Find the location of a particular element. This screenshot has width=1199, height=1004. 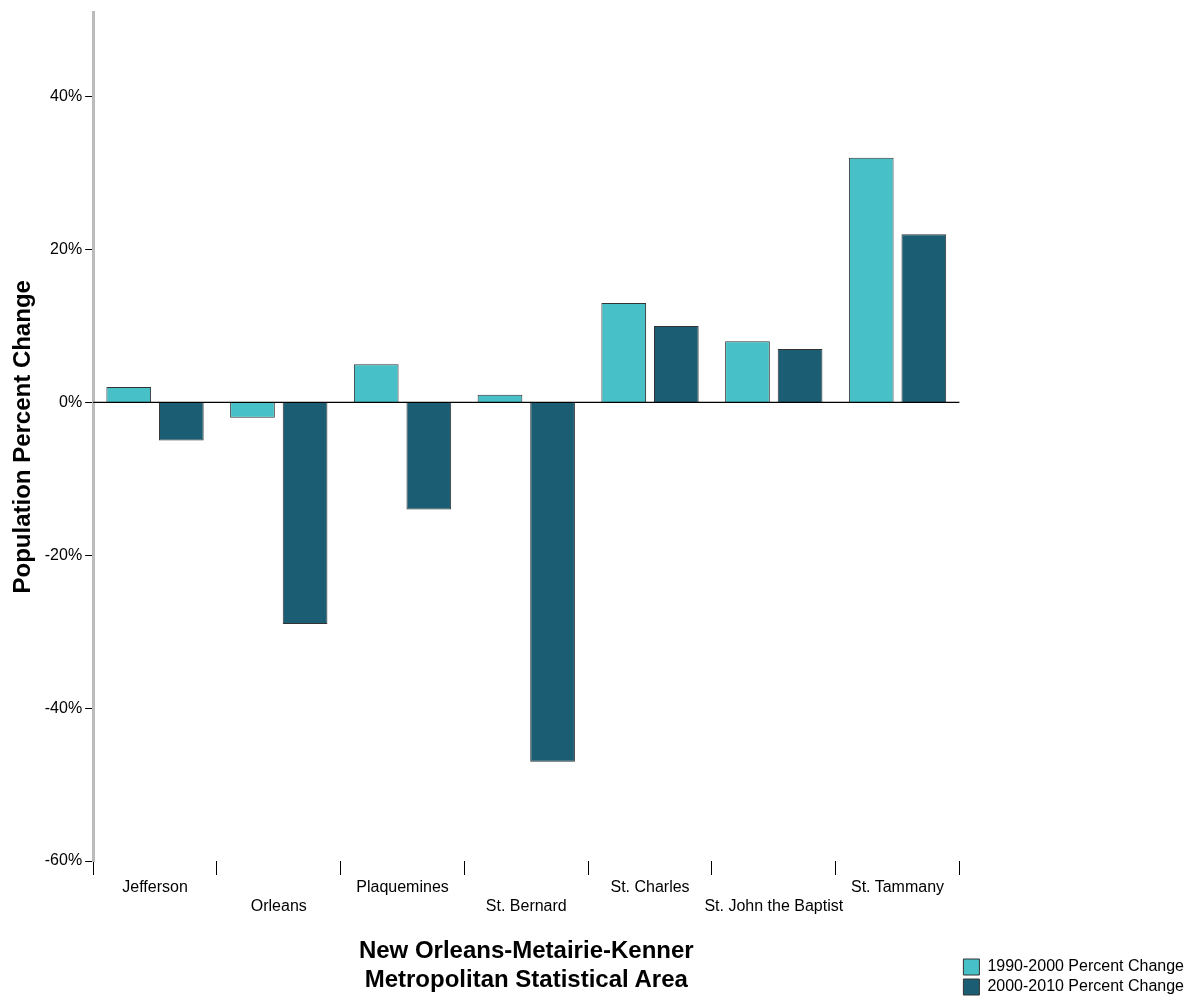

y-tick-label: -60% is located at coordinates (63, 860).